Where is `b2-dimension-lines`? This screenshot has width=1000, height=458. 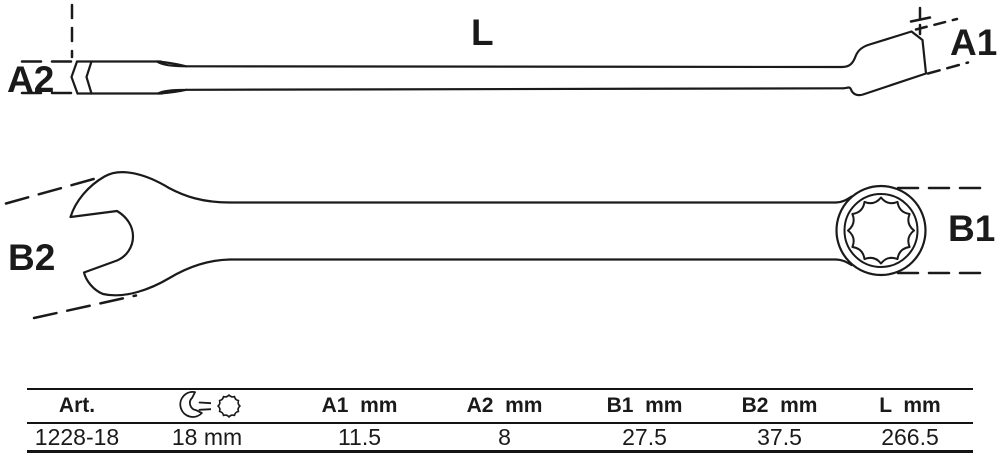
b2-dimension-lines is located at coordinates (71, 248).